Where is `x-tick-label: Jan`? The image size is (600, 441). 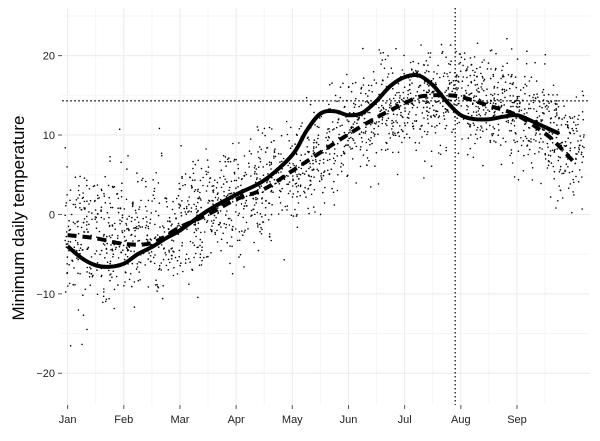
x-tick-label: Jan is located at coordinates (68, 420).